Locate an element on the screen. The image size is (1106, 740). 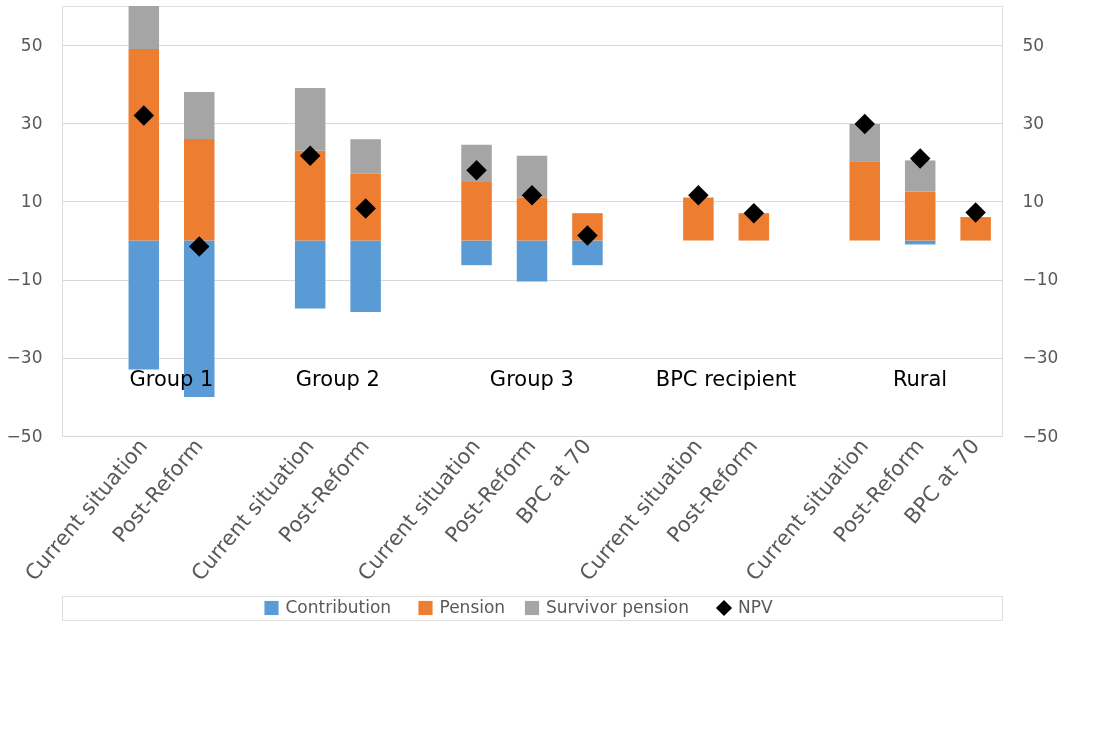
y-tick-label: 30 is located at coordinates (31, 122).